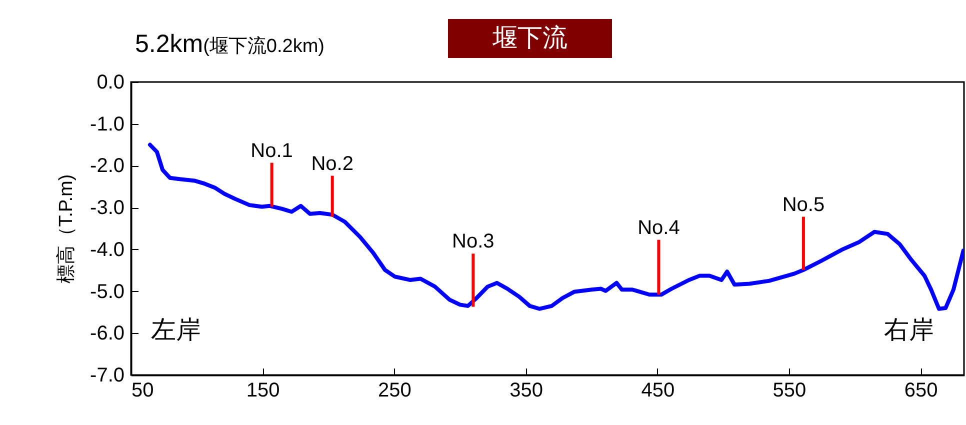 The height and width of the screenshot is (425, 966). Describe the element at coordinates (107, 375) in the screenshot. I see `y-tick-label: -7.0` at that location.